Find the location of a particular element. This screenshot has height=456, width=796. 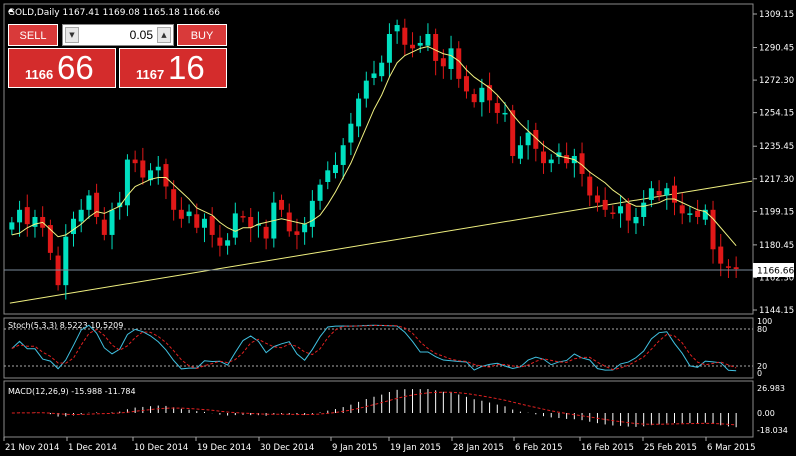

date-tick-label: 9 Jan 2015 is located at coordinates (355, 448).